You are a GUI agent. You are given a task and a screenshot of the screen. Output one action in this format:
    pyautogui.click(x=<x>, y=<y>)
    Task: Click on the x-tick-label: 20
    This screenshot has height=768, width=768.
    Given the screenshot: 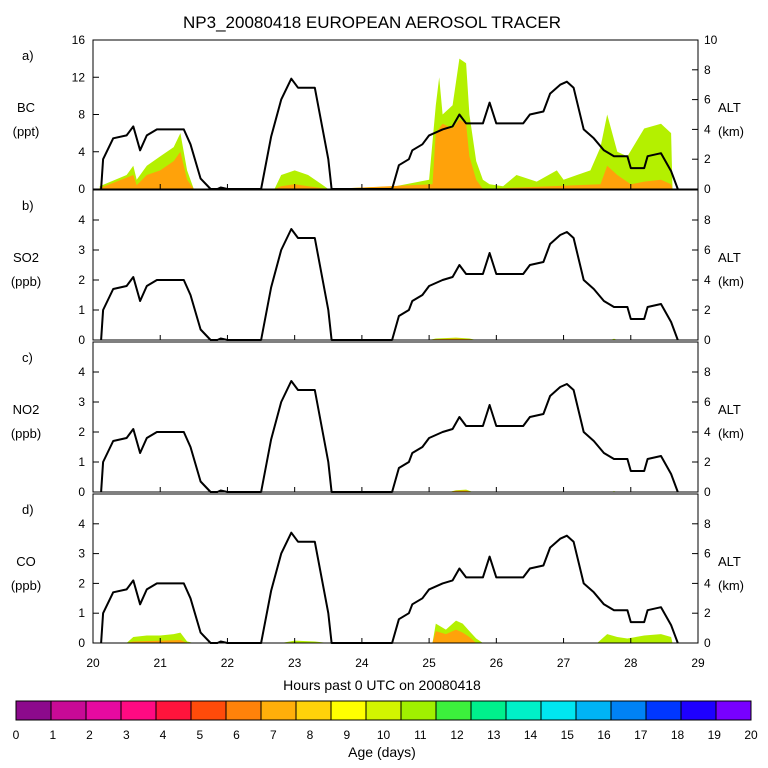 What is the action you would take?
    pyautogui.click(x=93, y=663)
    